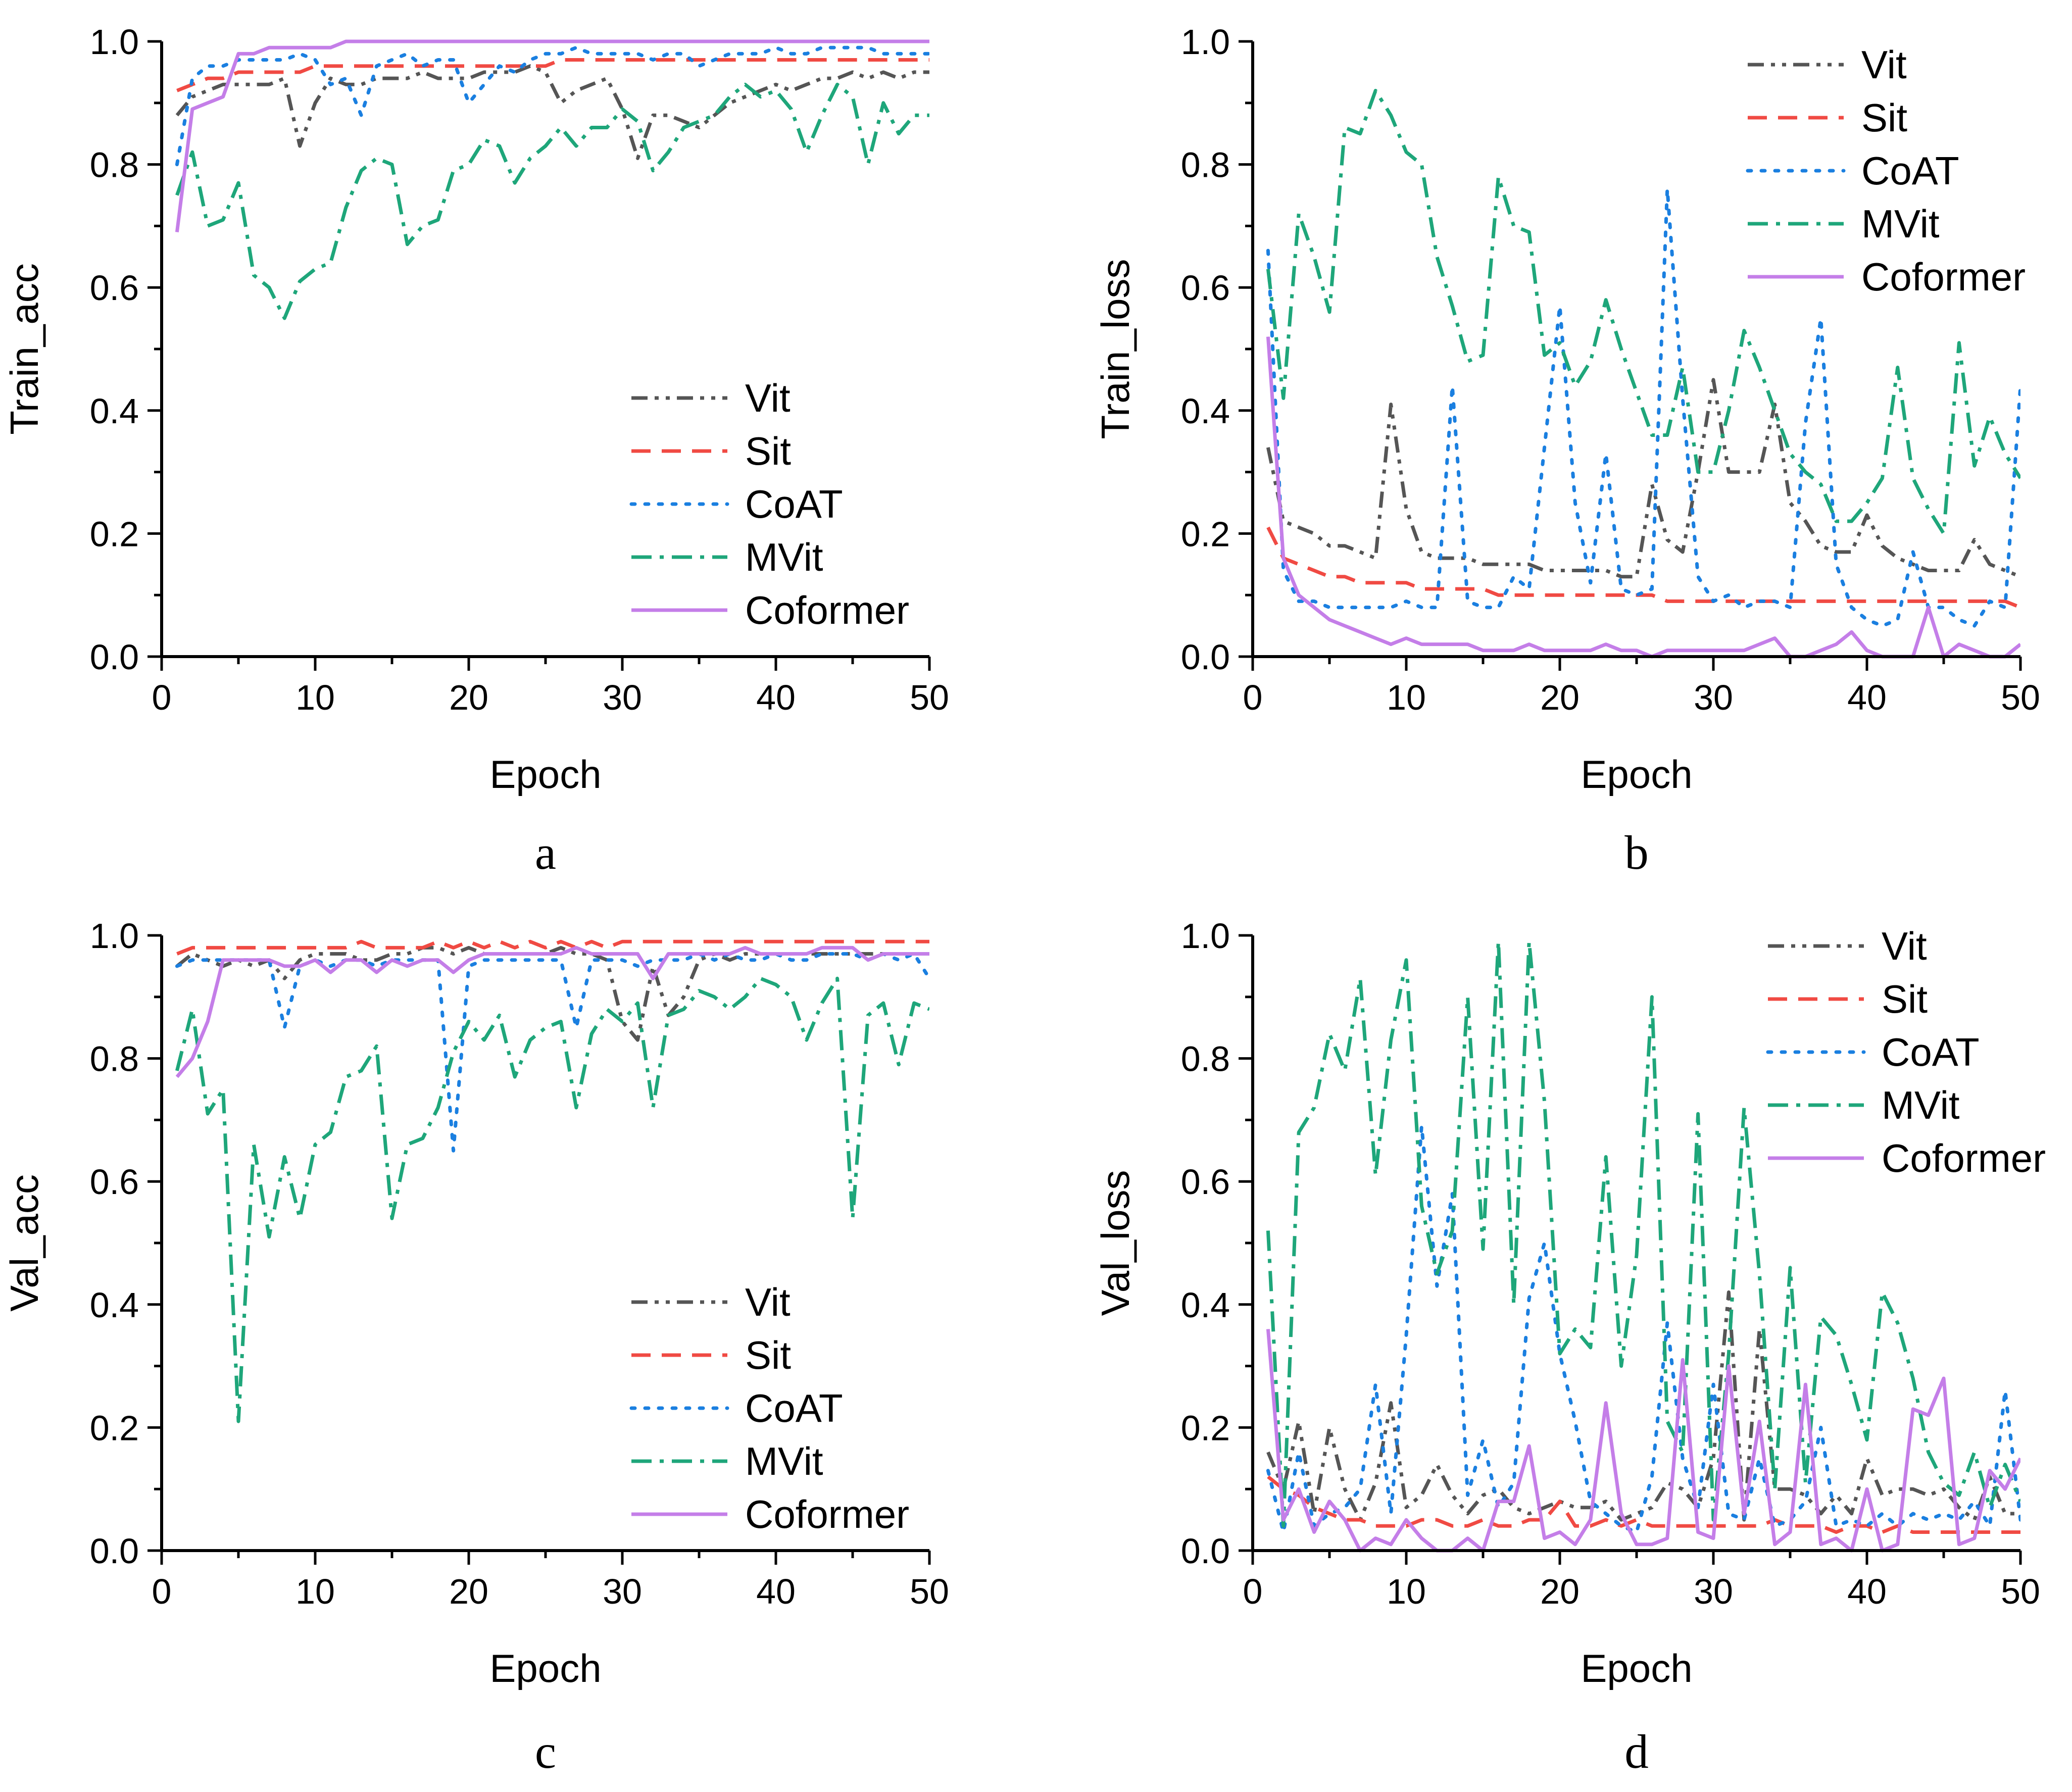  Describe the element at coordinates (545, 852) in the screenshot. I see `panel-letter: a` at that location.